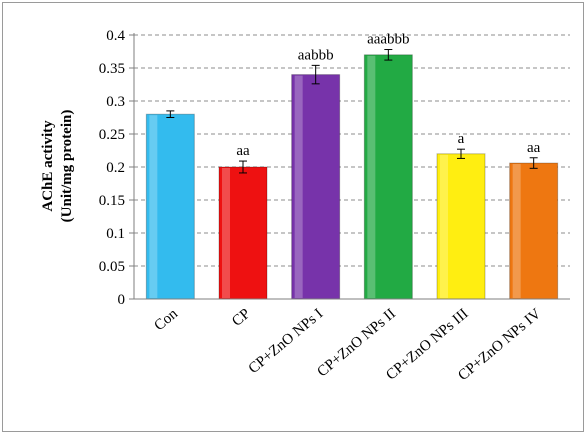  Describe the element at coordinates (166, 319) in the screenshot. I see `x-tick-label-0: Con` at that location.